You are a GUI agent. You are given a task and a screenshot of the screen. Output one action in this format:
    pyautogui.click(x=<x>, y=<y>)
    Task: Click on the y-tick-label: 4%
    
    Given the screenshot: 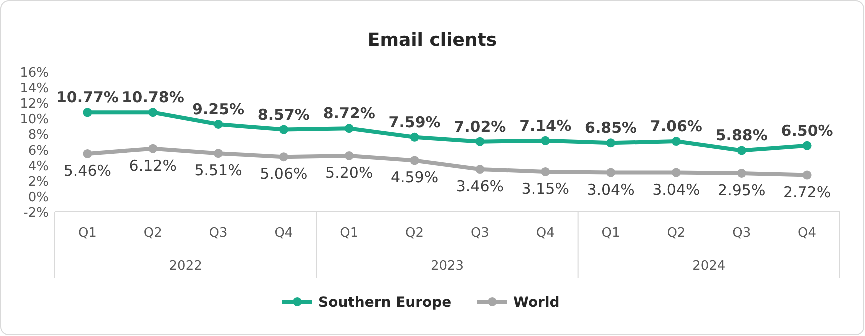 What is the action you would take?
    pyautogui.click(x=38, y=166)
    